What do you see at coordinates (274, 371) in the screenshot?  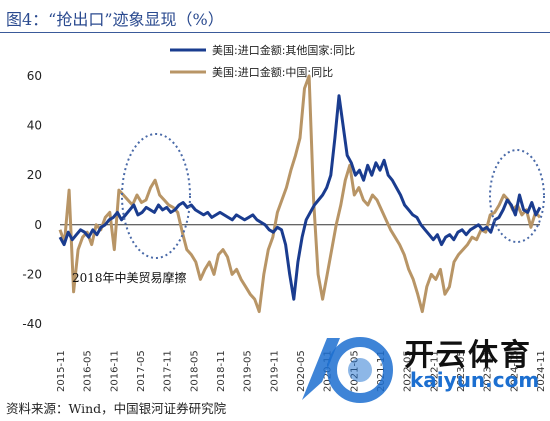 I see `x-tick-label: 2019-11` at bounding box center [274, 371].